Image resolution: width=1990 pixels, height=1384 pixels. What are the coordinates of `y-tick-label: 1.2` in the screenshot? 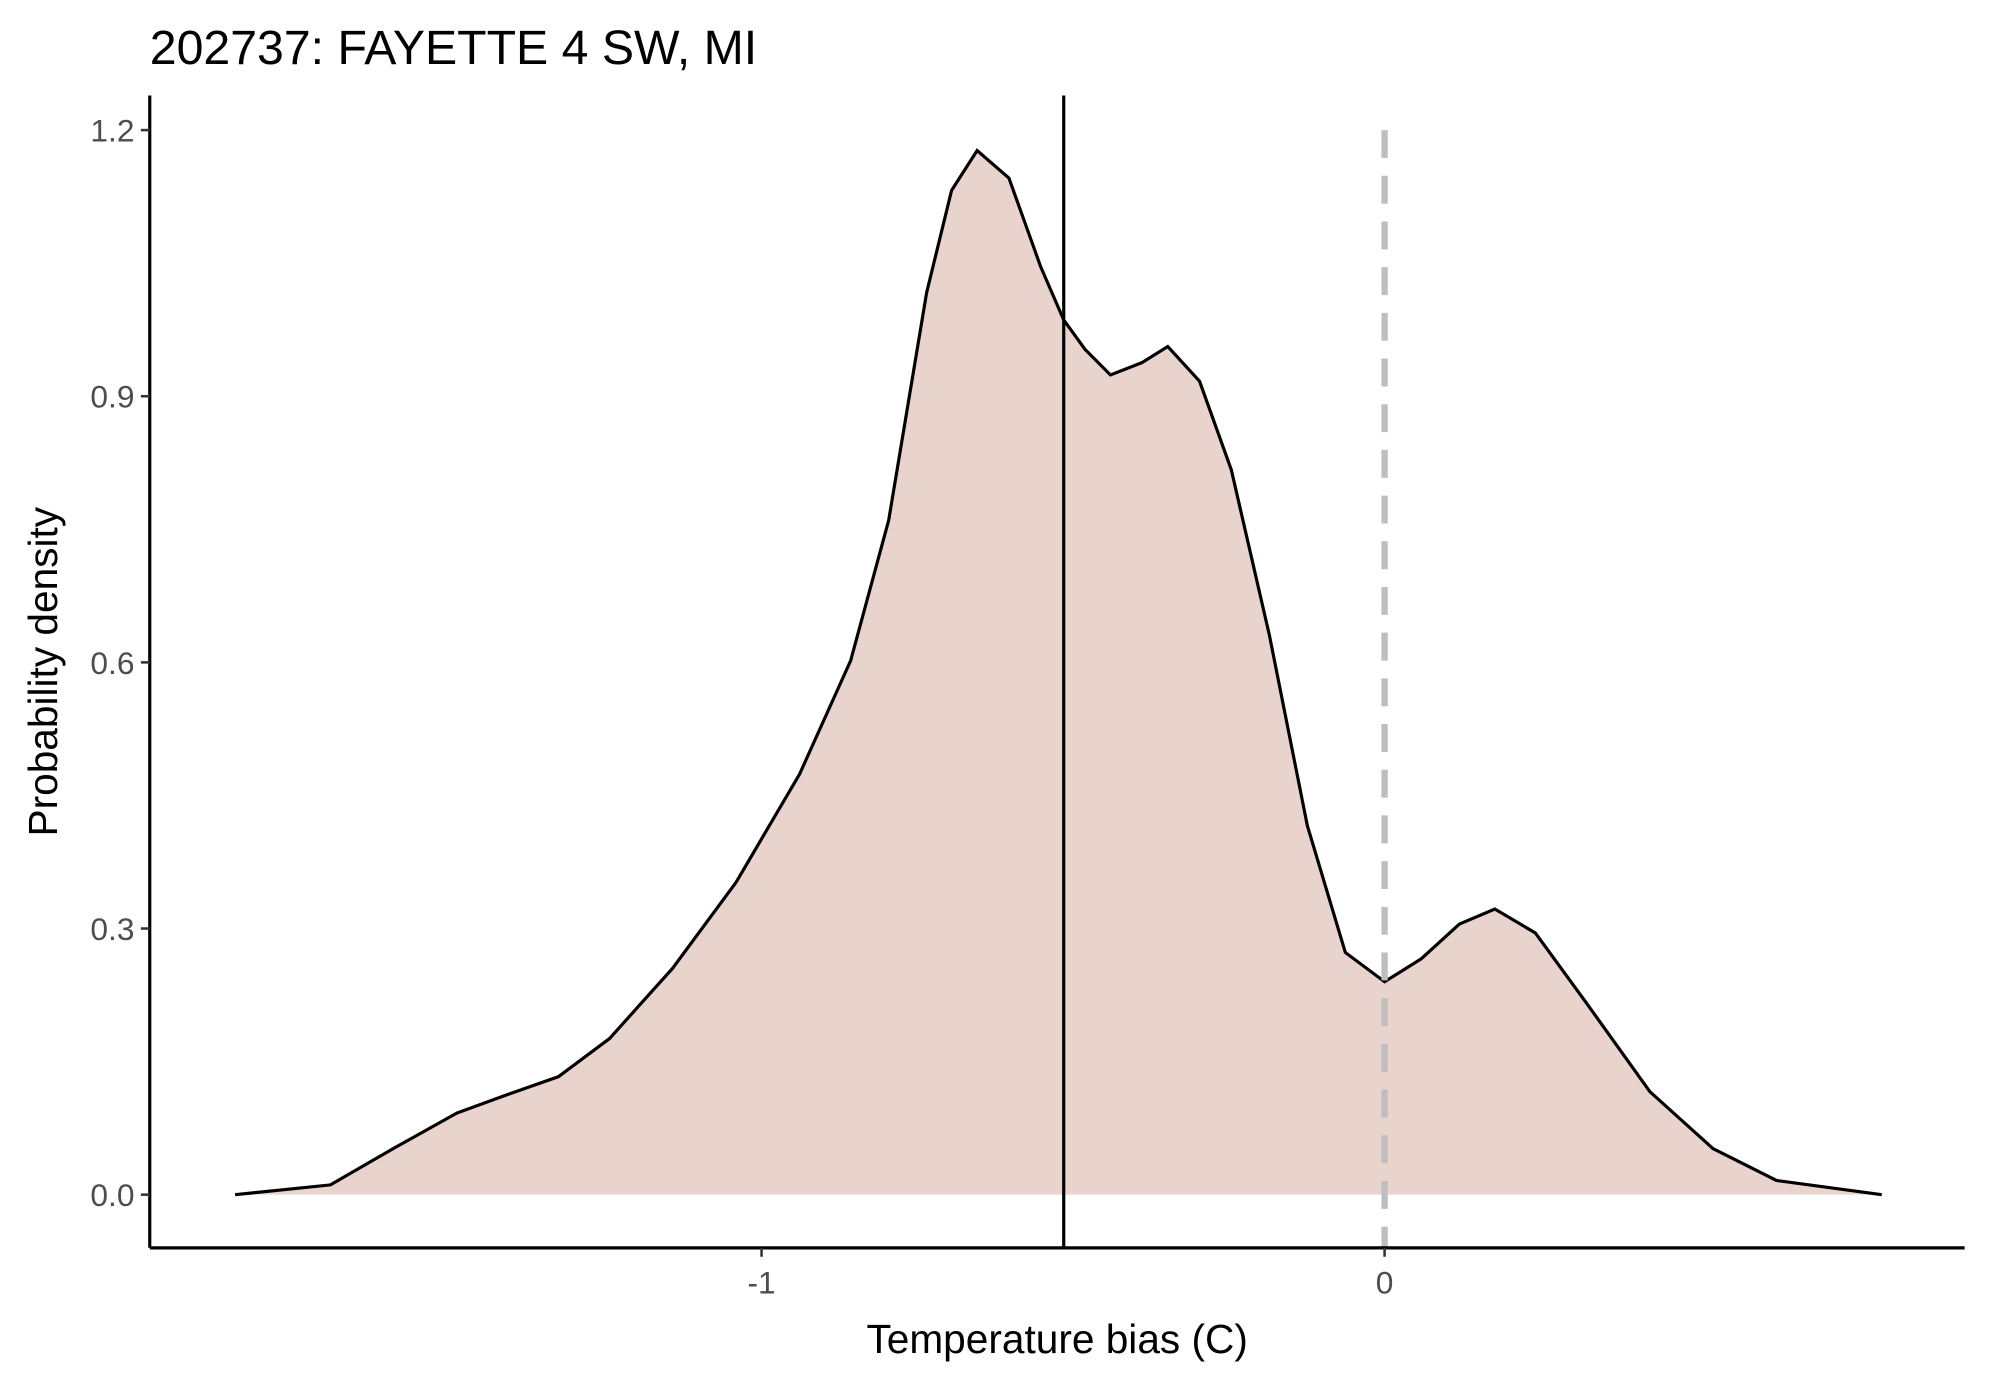 It's located at (112, 131).